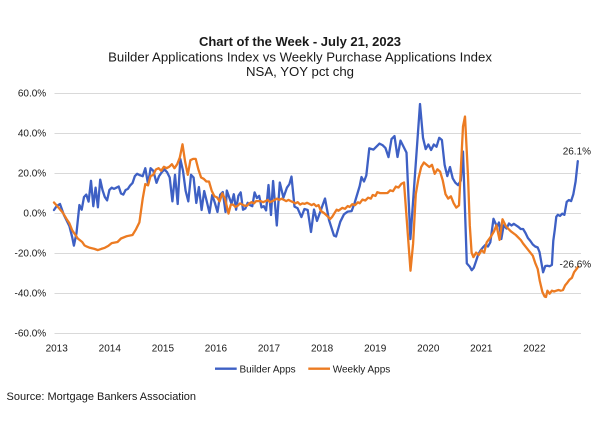 The height and width of the screenshot is (433, 600). I want to click on svg-text: Weekly Apps, so click(362, 369).